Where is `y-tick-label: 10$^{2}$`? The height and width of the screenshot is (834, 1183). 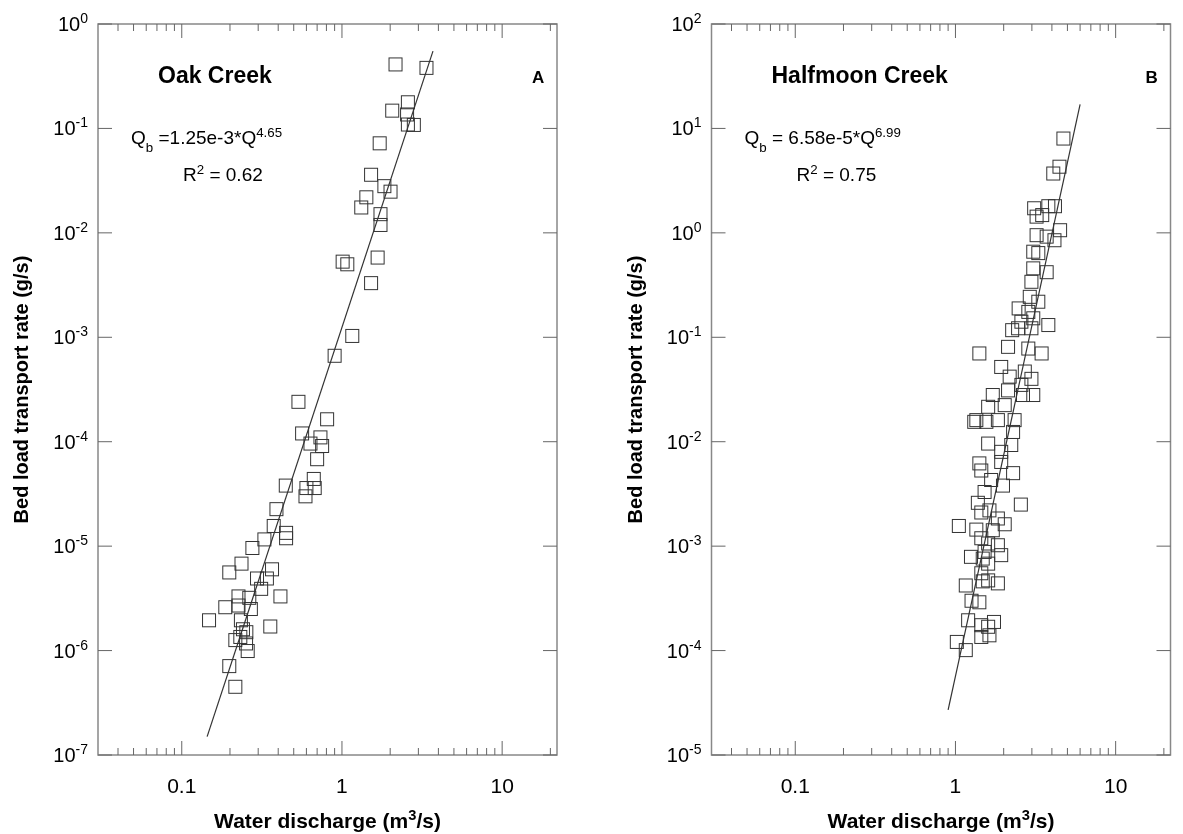 y-tick-label: 10$^{2}$ is located at coordinates (686, 22).